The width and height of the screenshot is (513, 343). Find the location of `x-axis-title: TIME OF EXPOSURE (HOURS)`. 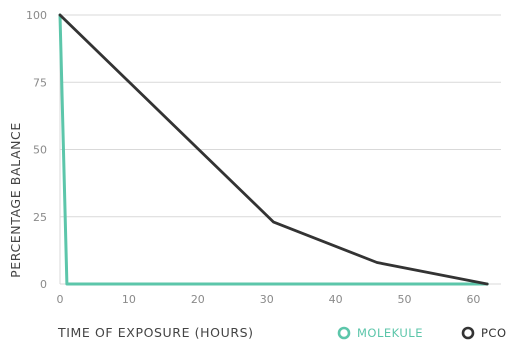

x-axis-title: TIME OF EXPOSURE (HOURS) is located at coordinates (155, 332).